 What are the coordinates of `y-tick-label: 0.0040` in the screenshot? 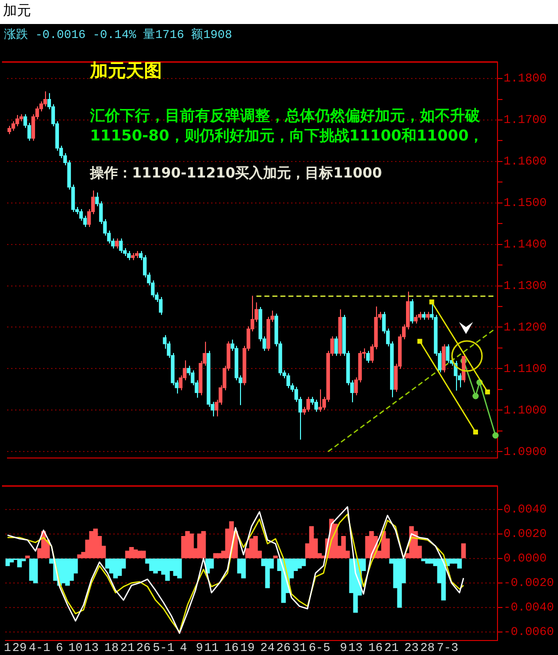 It's located at (525, 509).